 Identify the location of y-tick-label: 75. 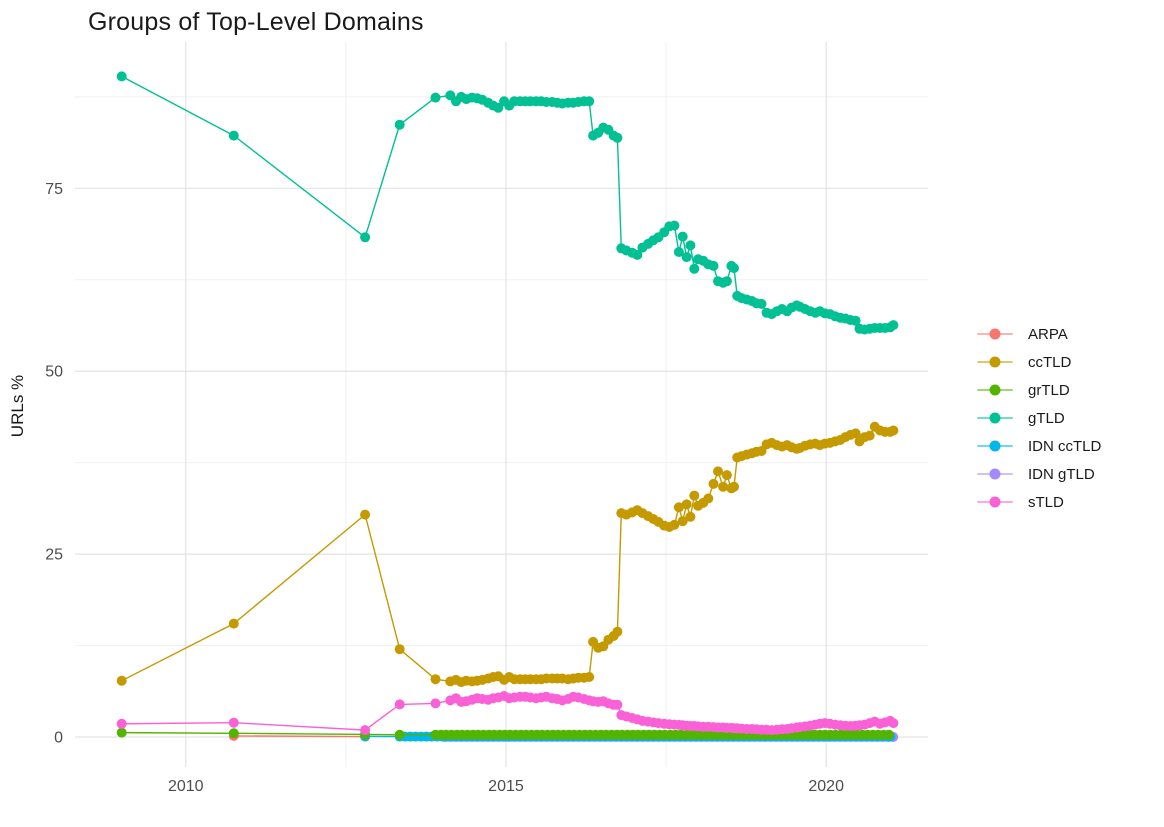
(54, 189).